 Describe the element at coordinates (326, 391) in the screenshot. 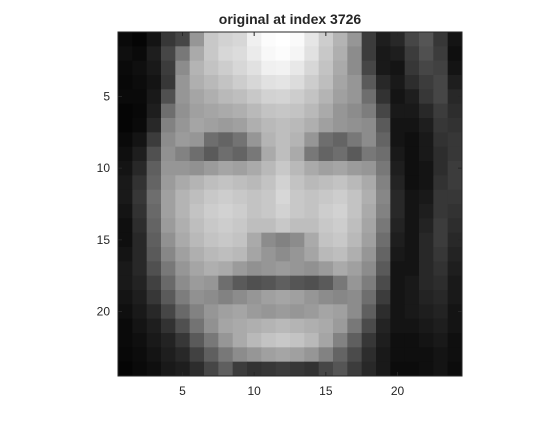

I see `x-tick-label: 15` at that location.